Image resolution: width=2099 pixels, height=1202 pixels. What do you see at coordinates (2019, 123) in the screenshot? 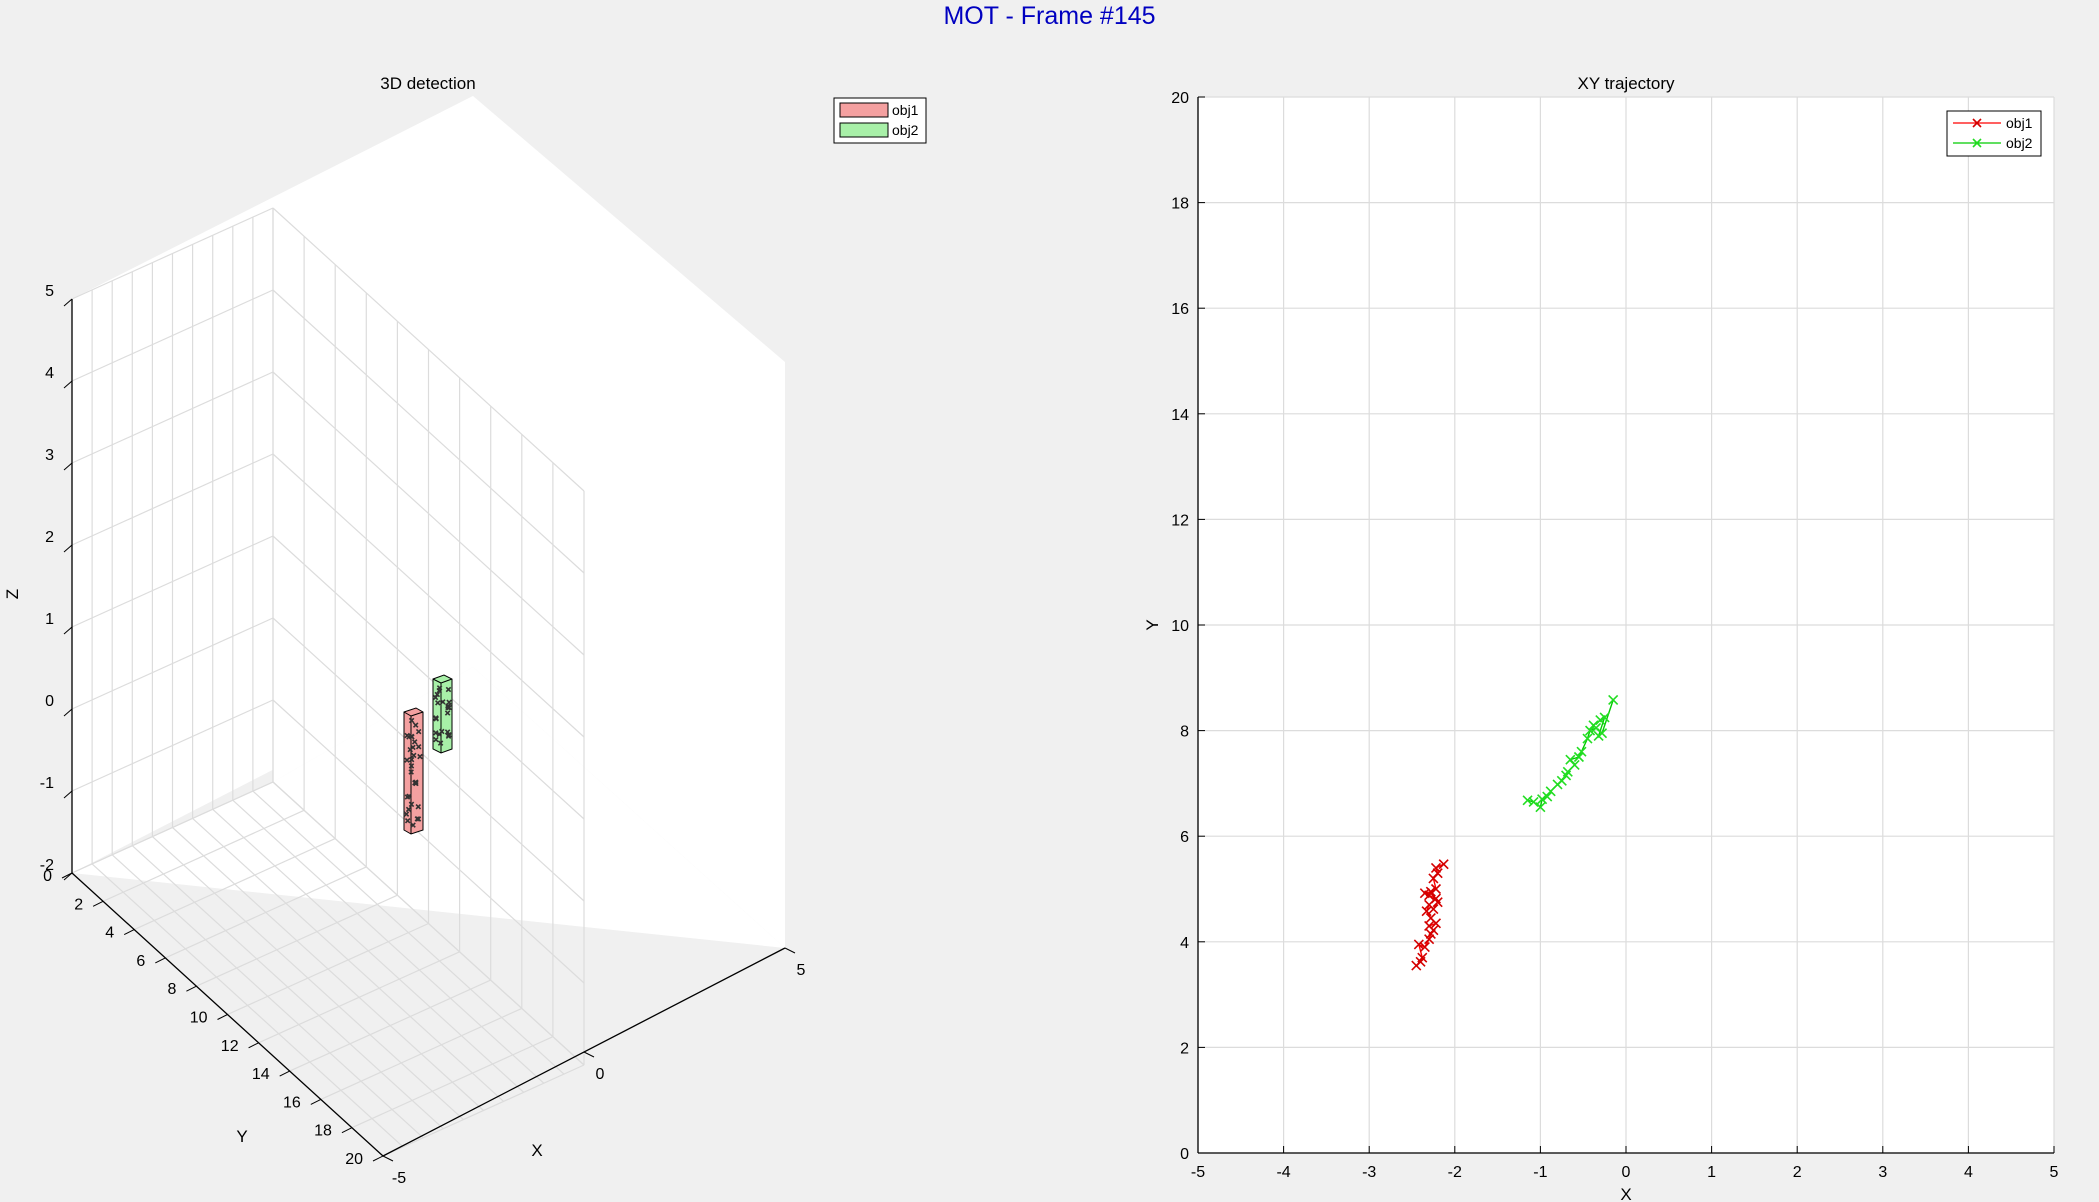
I see `legend-xy-label-obj1: obj1` at bounding box center [2019, 123].